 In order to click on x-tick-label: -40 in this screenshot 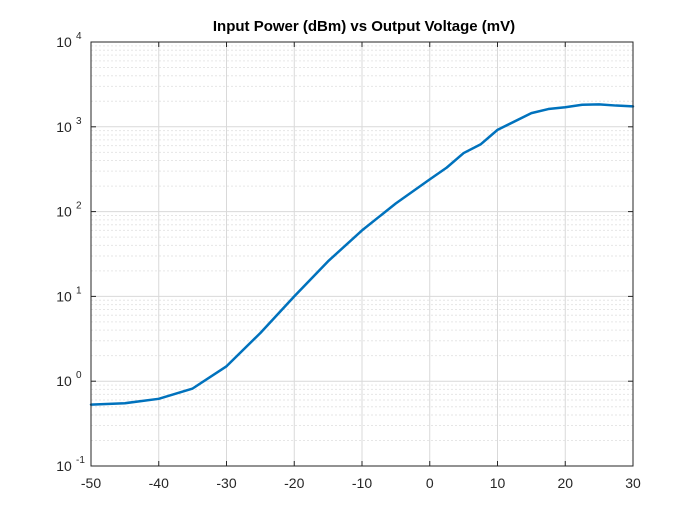, I will do `click(159, 483)`.